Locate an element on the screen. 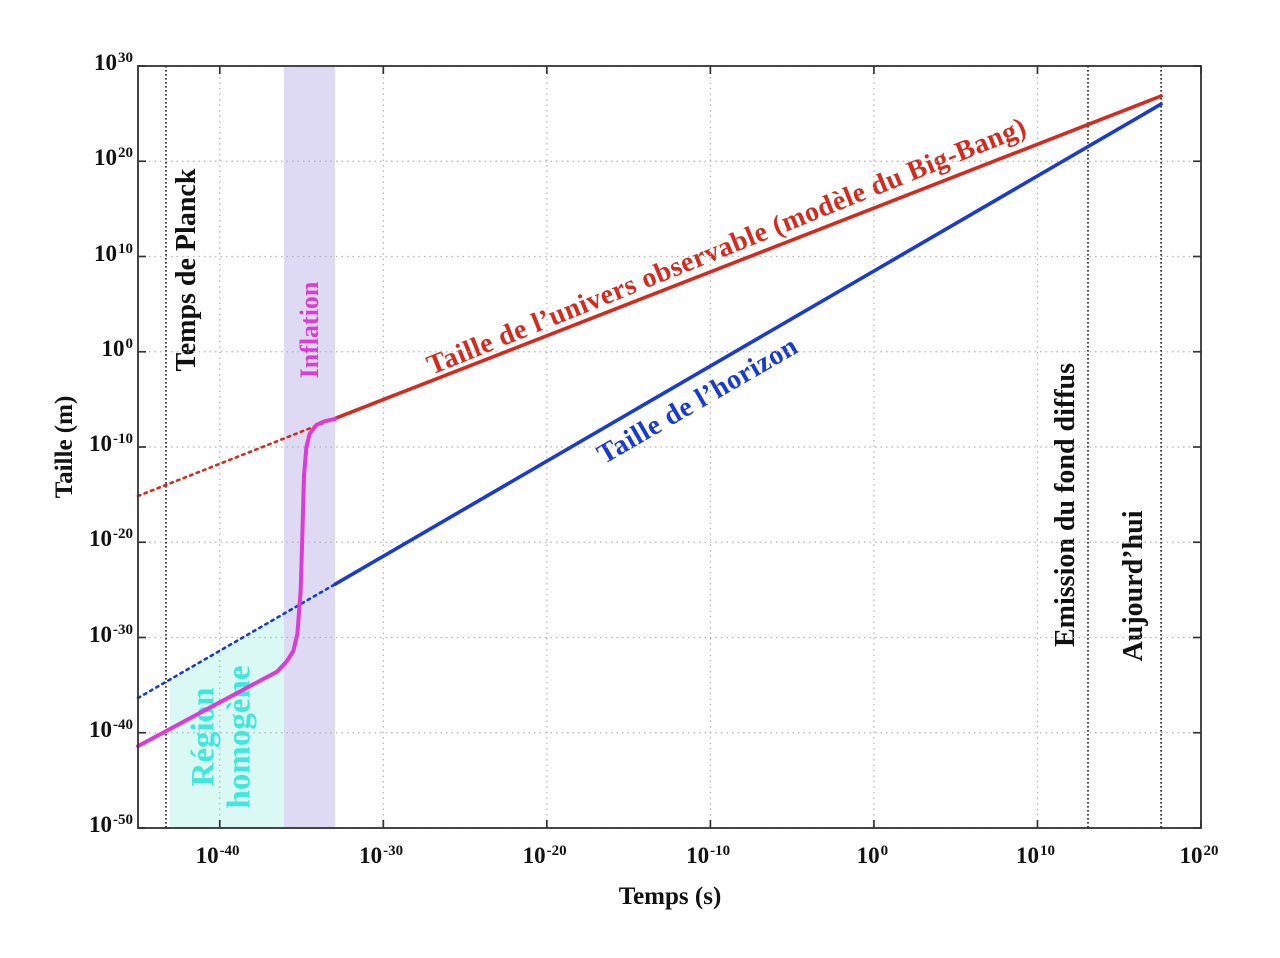 The image size is (1280, 958). region-homogene is located at coordinates (227, 720).